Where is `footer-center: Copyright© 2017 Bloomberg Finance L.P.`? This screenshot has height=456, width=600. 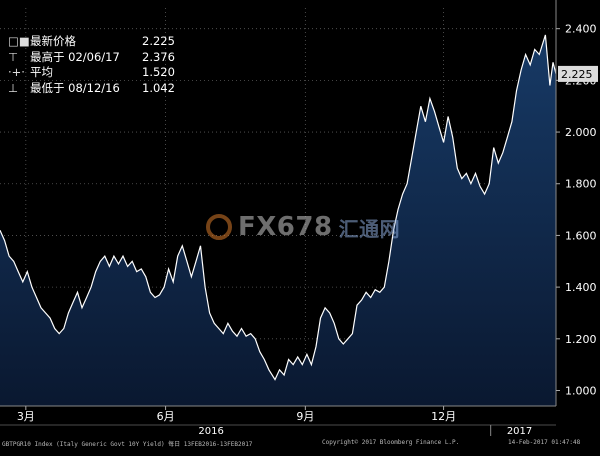 footer-center: Copyright© 2017 Bloomberg Finance L.P. is located at coordinates (391, 442).